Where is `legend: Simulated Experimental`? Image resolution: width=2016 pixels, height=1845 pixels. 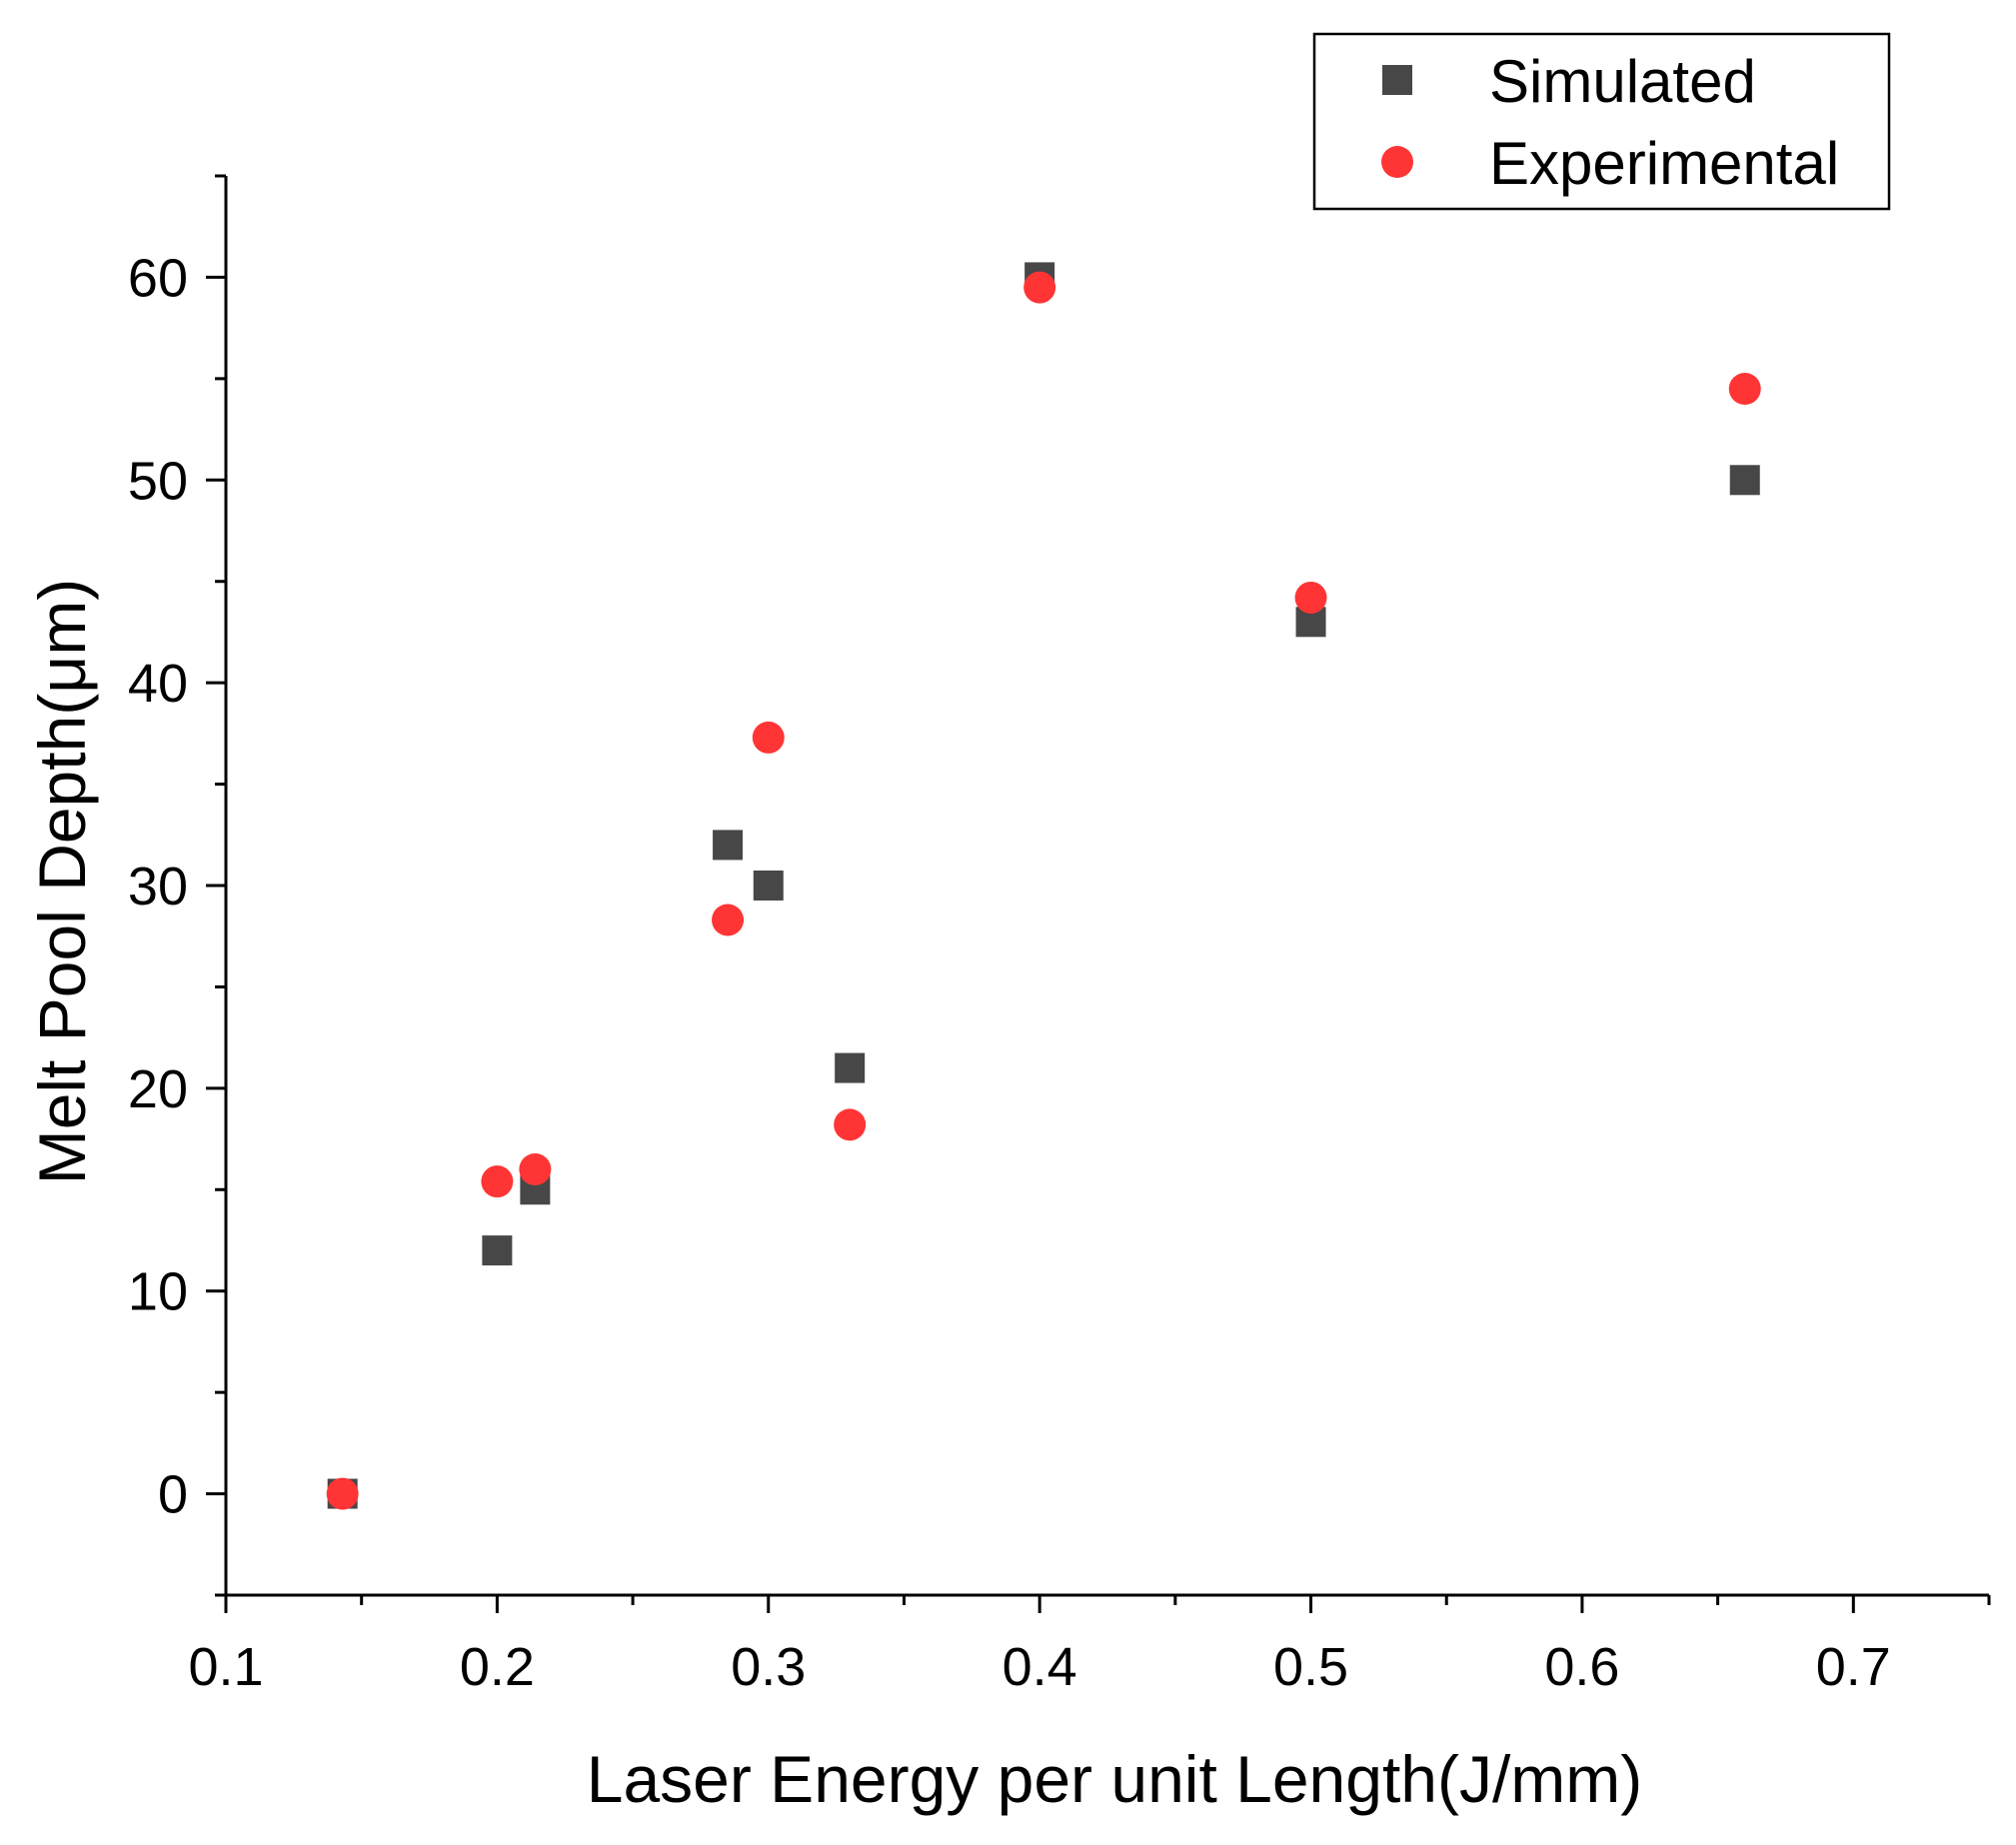
legend: Simulated Experimental is located at coordinates (1602, 121).